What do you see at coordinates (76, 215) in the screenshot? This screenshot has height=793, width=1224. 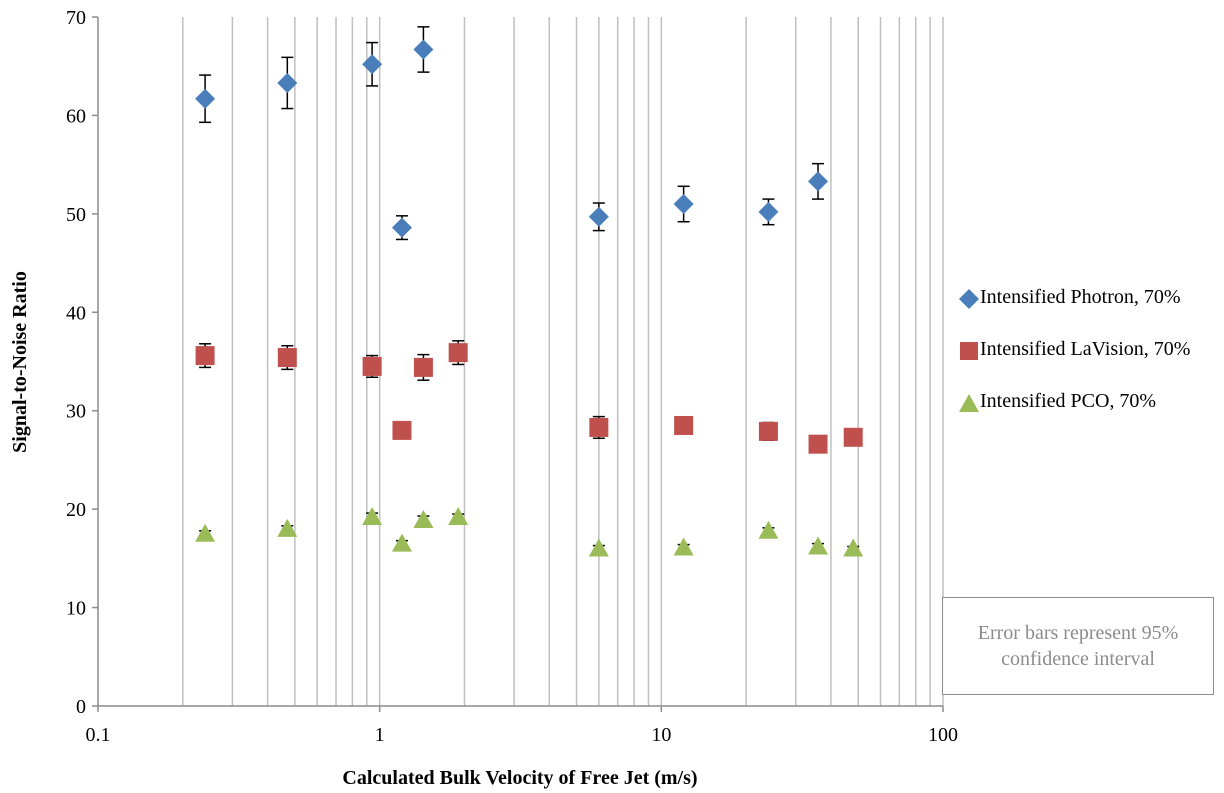 I see `y-tick-label: 50` at bounding box center [76, 215].